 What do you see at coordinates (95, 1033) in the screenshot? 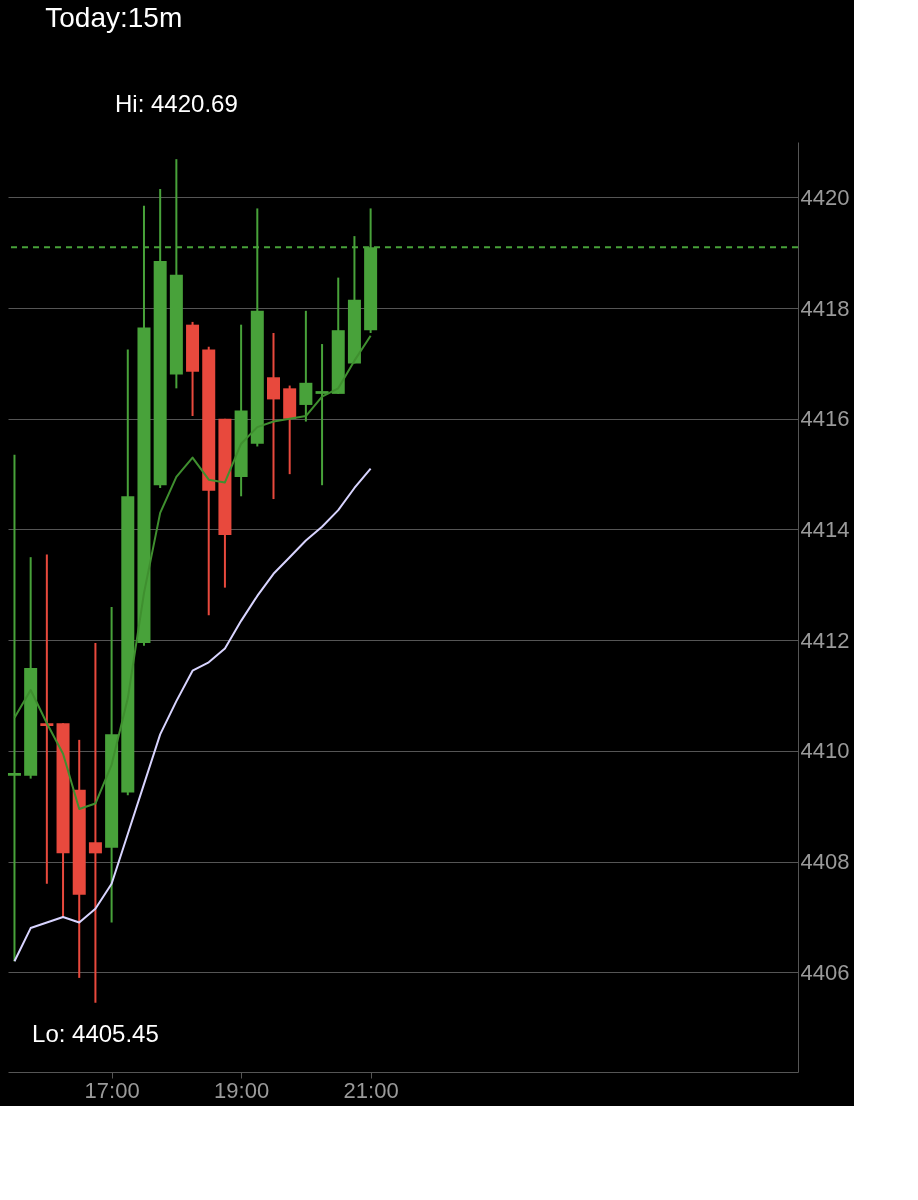
I see `annotation: Lo: 4405.45` at bounding box center [95, 1033].